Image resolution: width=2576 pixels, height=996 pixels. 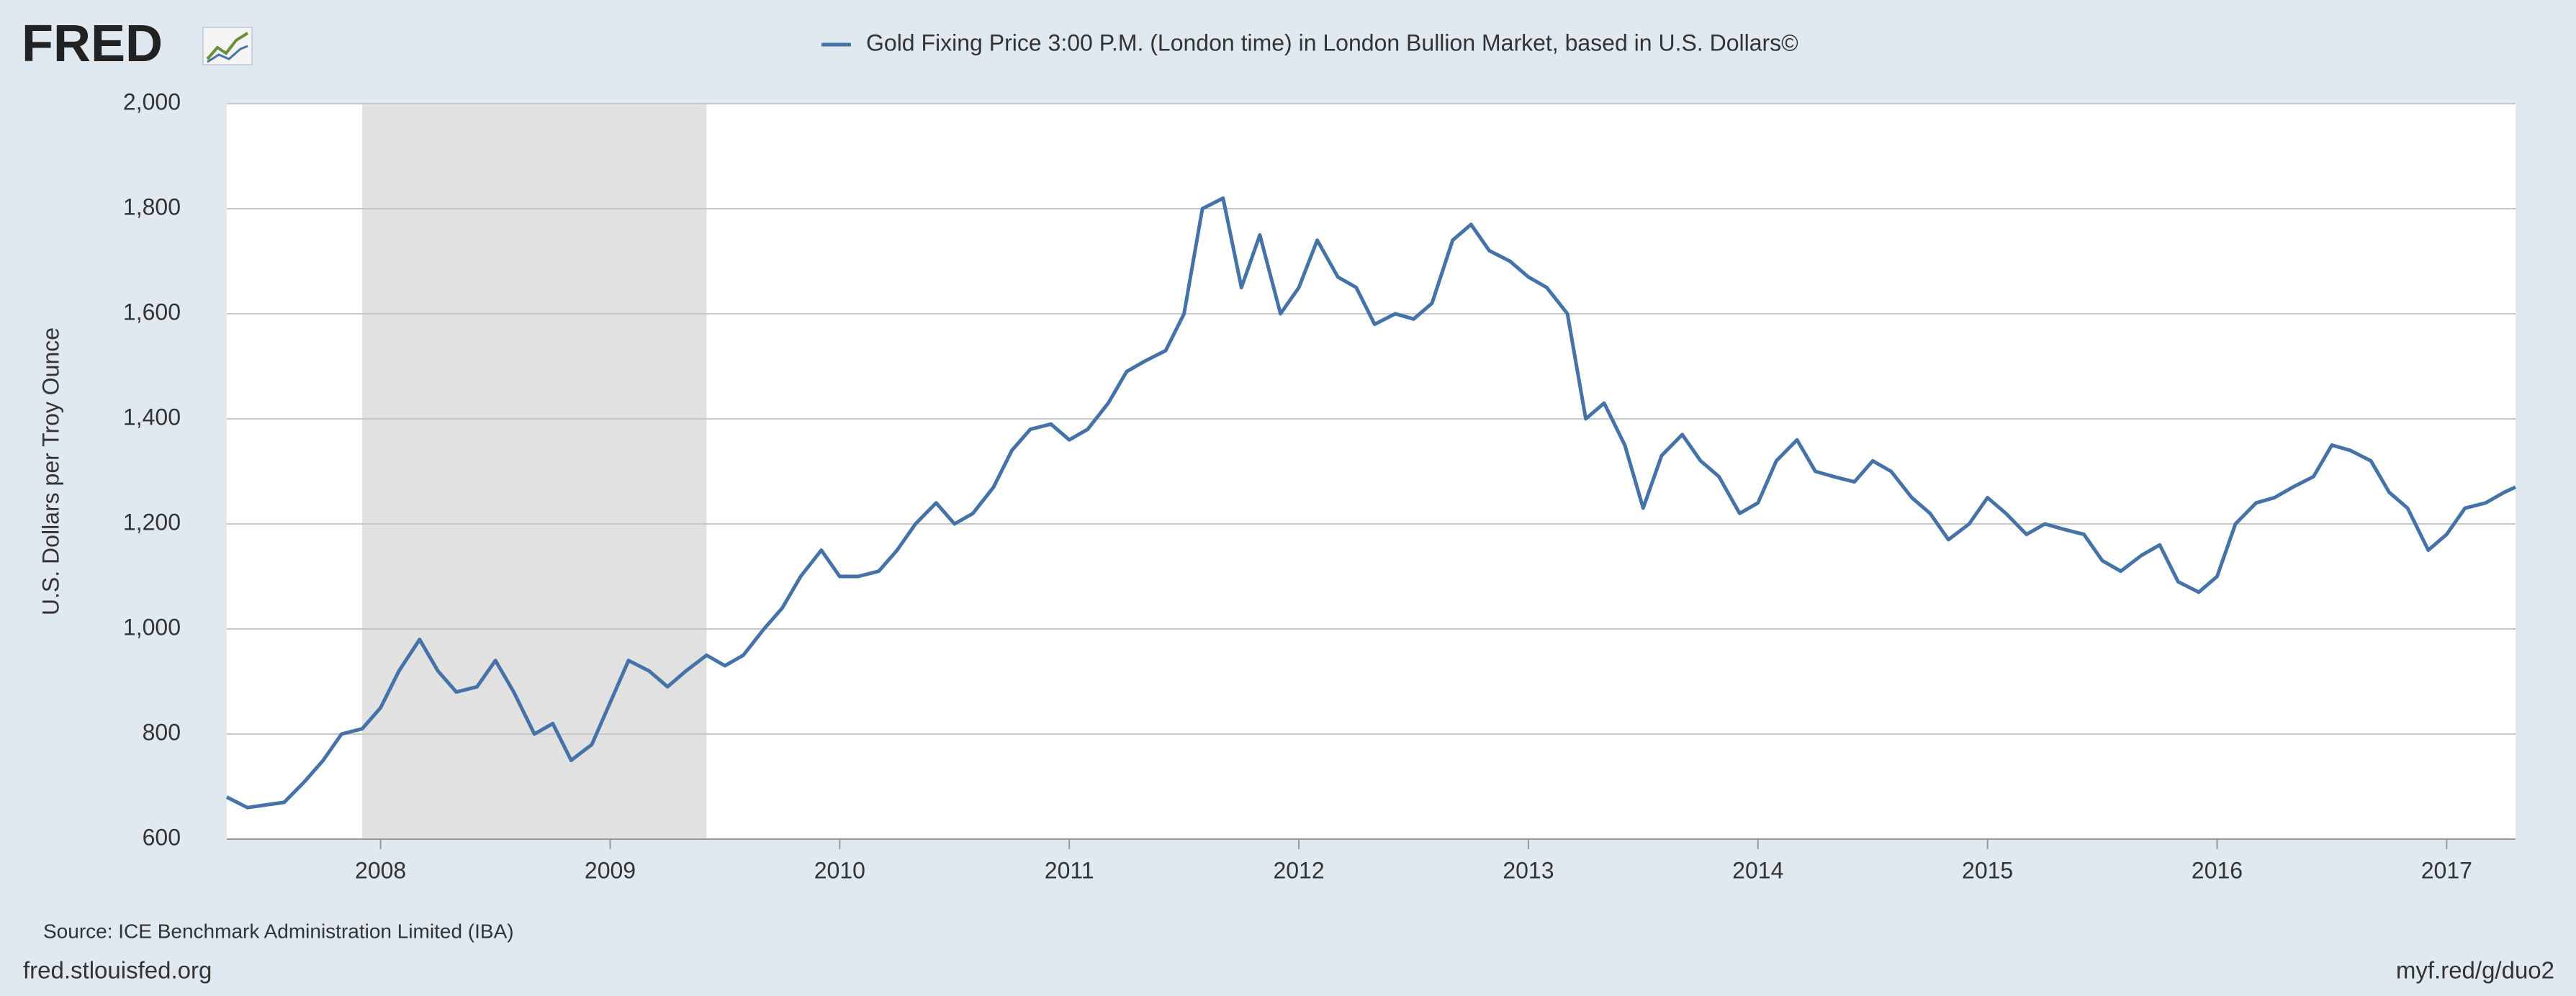 What do you see at coordinates (610, 870) in the screenshot?
I see `x-tick-label: 2009` at bounding box center [610, 870].